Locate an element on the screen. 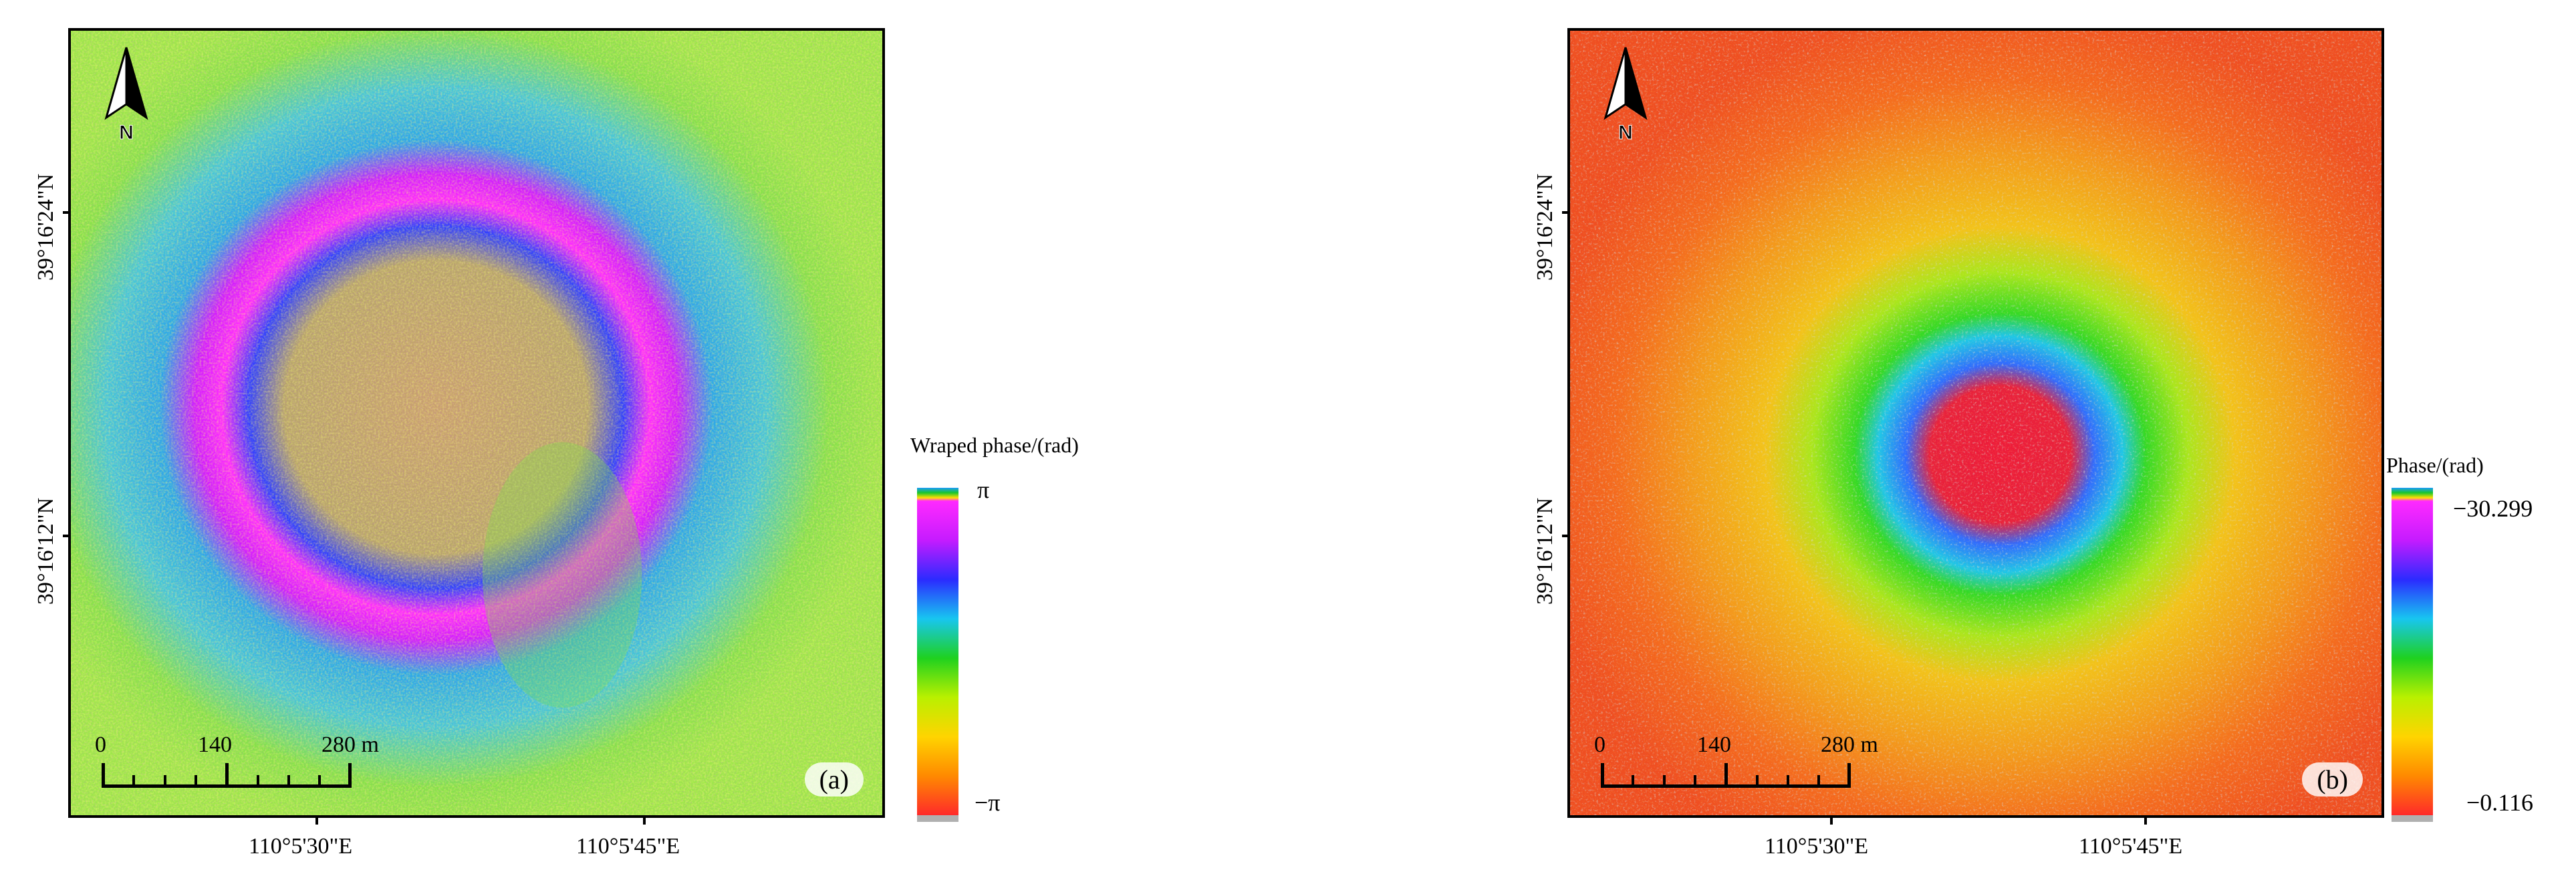 This screenshot has height=872, width=2576. legend-colorbar-a is located at coordinates (938, 655).